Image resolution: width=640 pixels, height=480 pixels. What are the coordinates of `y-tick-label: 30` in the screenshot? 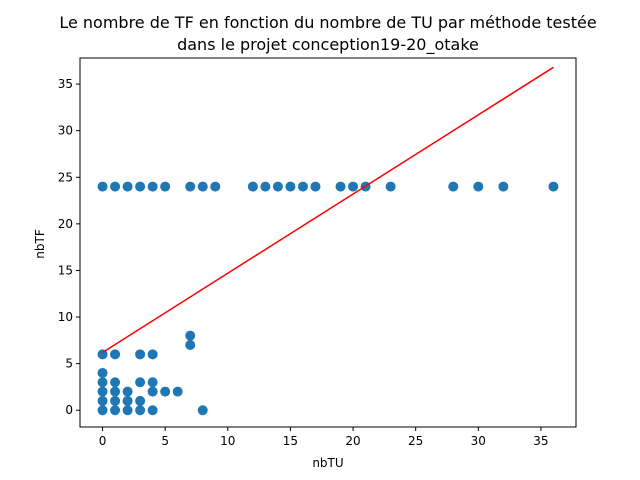 It's located at (65, 131).